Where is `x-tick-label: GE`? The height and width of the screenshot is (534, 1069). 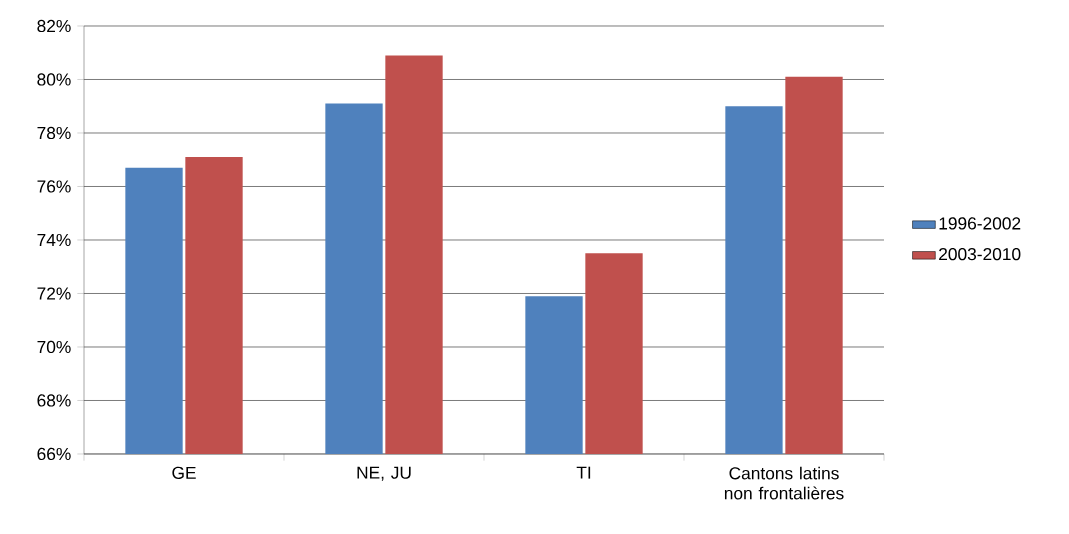
x-tick-label: GE is located at coordinates (184, 472).